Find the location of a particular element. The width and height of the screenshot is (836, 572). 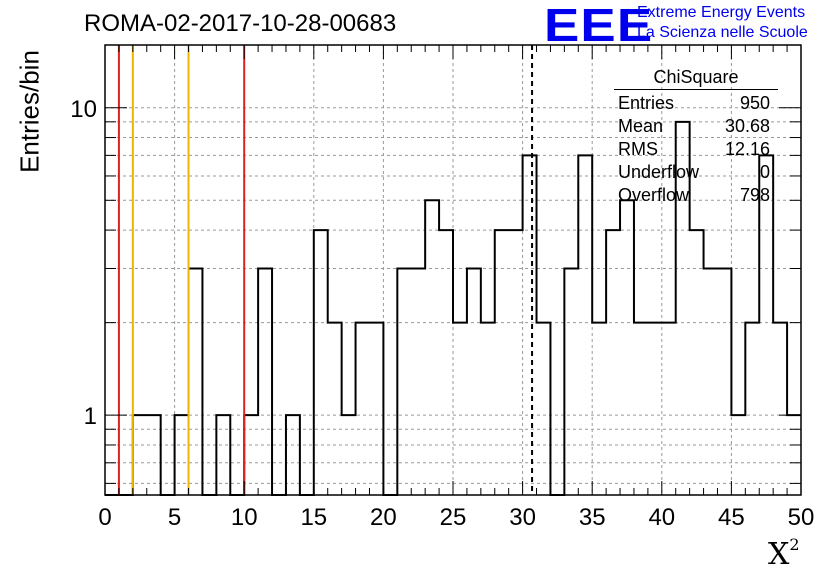

x-tick-label: 40 is located at coordinates (661, 517).